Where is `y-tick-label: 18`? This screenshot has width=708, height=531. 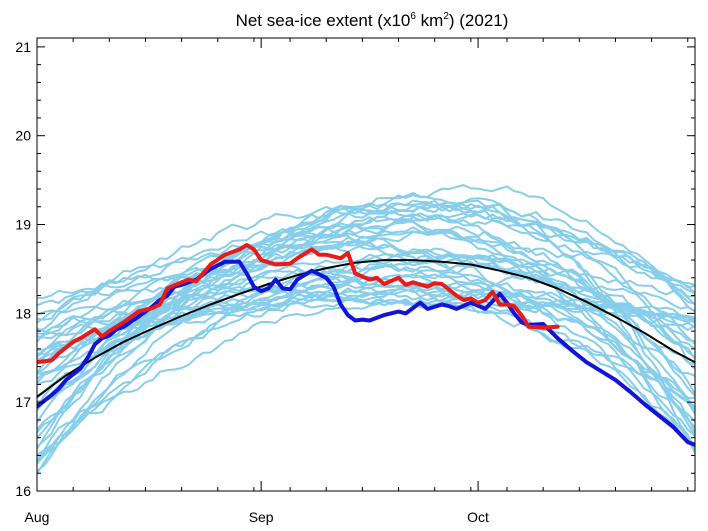 y-tick-label: 18 is located at coordinates (23, 313).